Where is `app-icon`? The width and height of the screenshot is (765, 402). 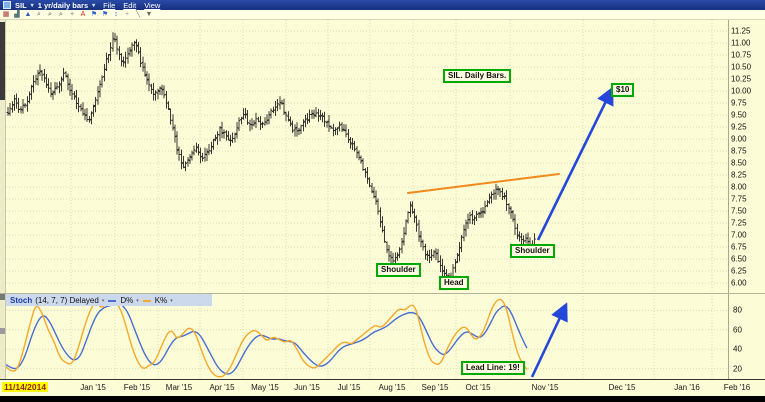
app-icon is located at coordinates (7, 5).